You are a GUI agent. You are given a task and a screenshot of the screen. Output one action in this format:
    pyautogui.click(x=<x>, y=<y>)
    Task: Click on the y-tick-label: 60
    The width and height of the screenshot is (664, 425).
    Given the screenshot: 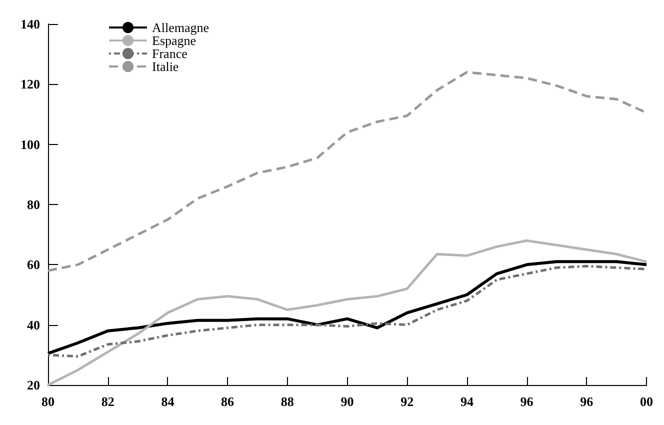 What is the action you would take?
    pyautogui.click(x=33, y=264)
    